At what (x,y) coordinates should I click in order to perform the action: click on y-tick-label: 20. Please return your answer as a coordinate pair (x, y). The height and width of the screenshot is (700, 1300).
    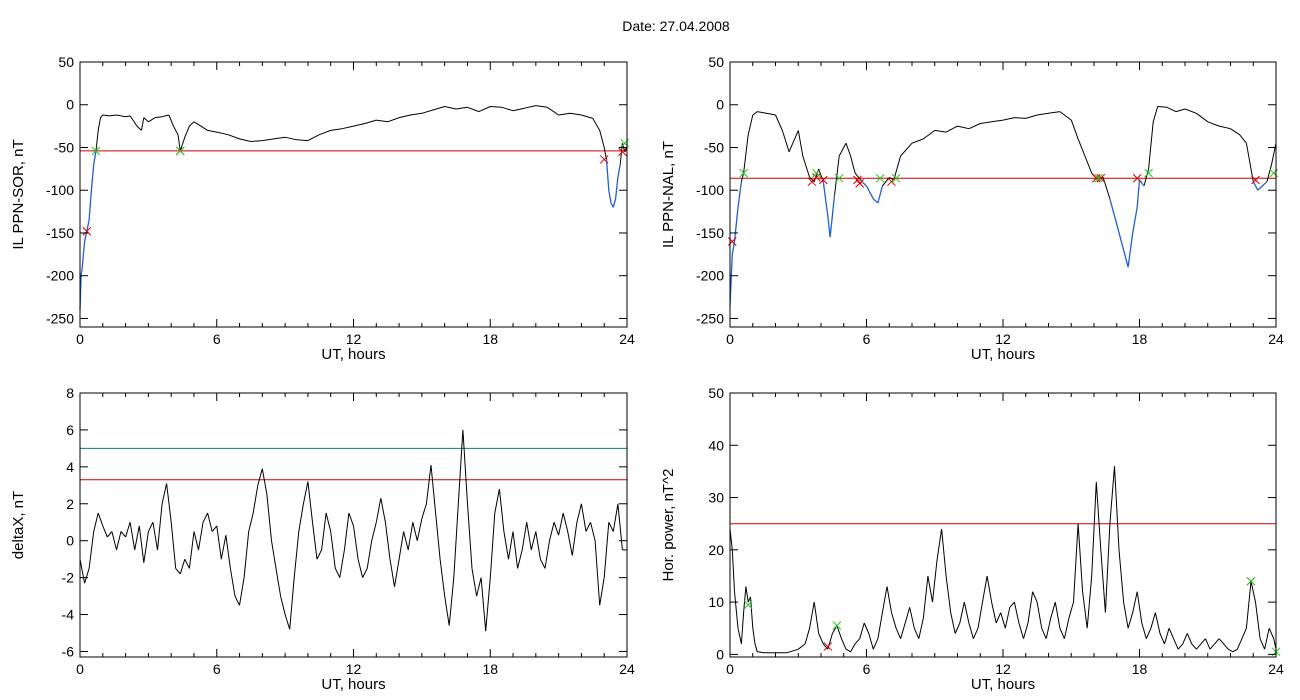
    Looking at the image, I should click on (716, 550).